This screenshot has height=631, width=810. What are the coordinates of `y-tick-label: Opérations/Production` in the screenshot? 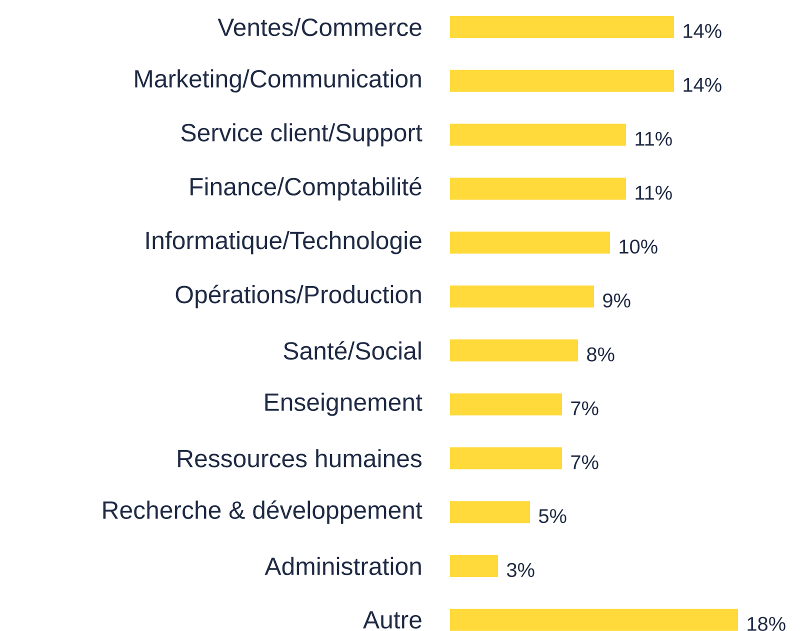 It's located at (298, 296).